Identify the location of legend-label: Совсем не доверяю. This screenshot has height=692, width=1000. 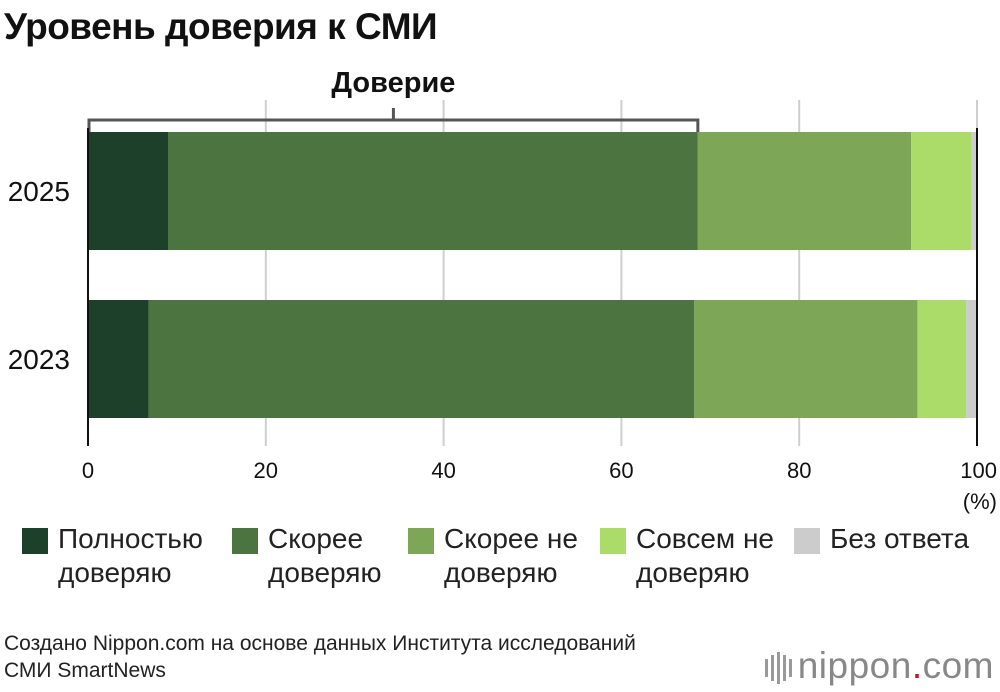
(705, 555).